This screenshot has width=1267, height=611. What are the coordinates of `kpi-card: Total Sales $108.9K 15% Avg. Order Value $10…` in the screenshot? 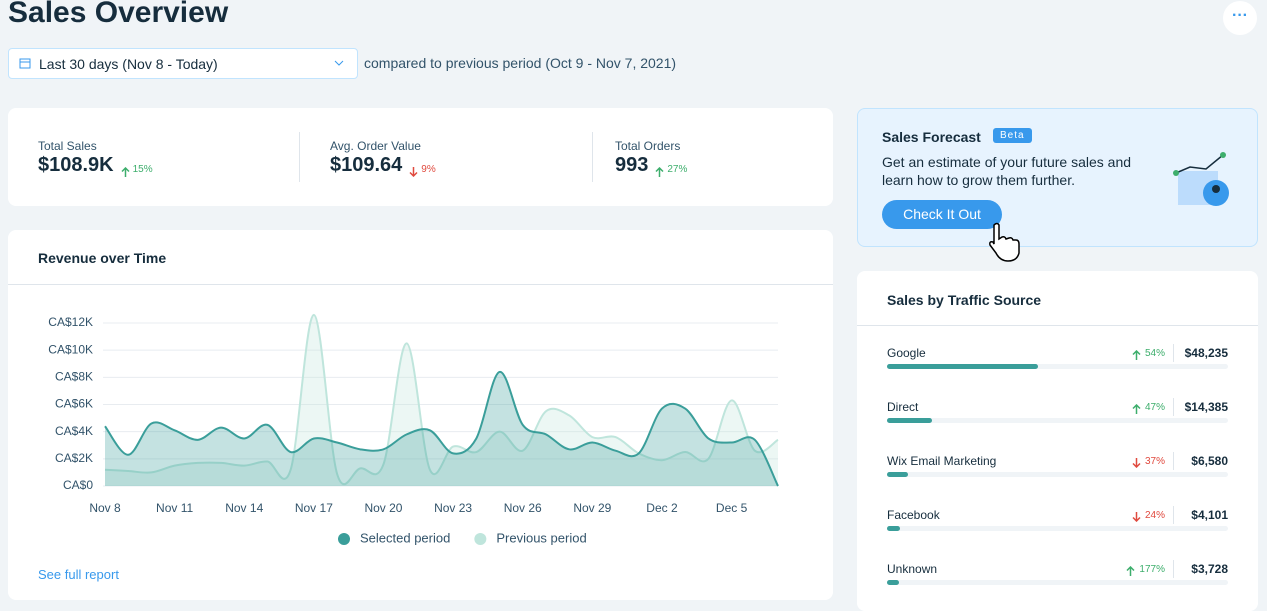 It's located at (420, 157).